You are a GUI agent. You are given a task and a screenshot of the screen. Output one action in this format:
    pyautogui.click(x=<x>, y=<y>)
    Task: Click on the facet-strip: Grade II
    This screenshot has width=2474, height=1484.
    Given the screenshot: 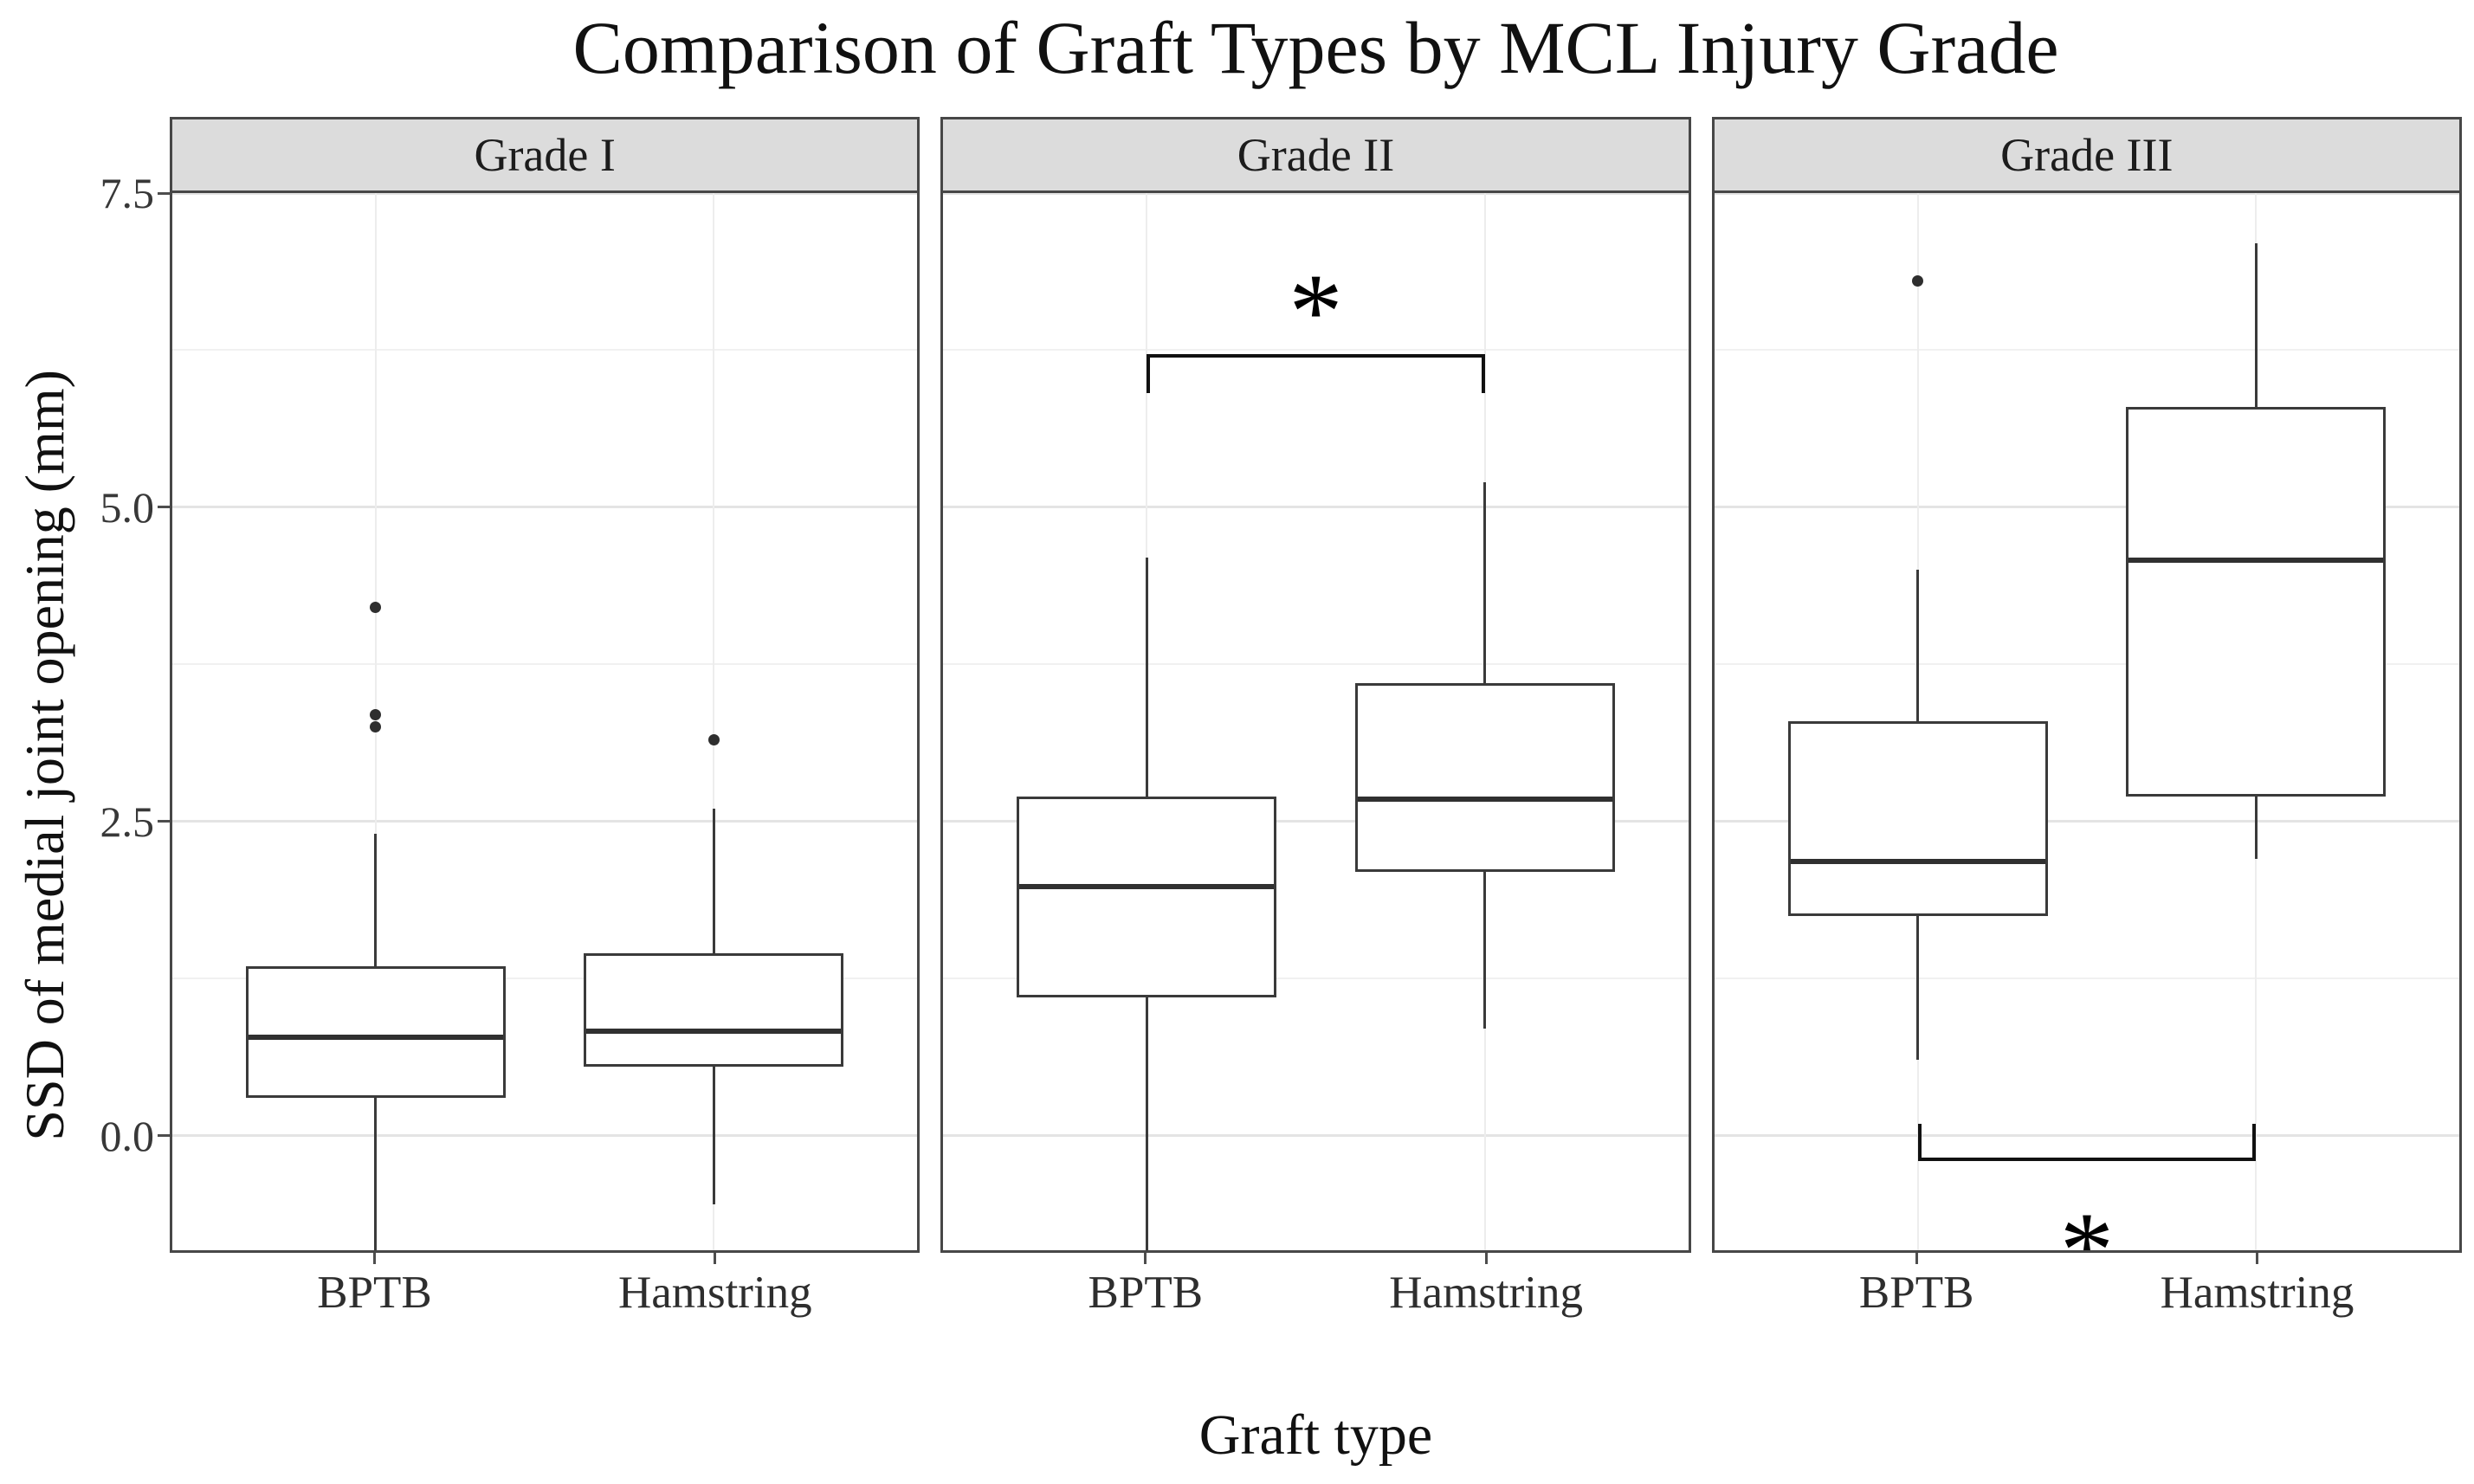 What is the action you would take?
    pyautogui.click(x=1315, y=155)
    